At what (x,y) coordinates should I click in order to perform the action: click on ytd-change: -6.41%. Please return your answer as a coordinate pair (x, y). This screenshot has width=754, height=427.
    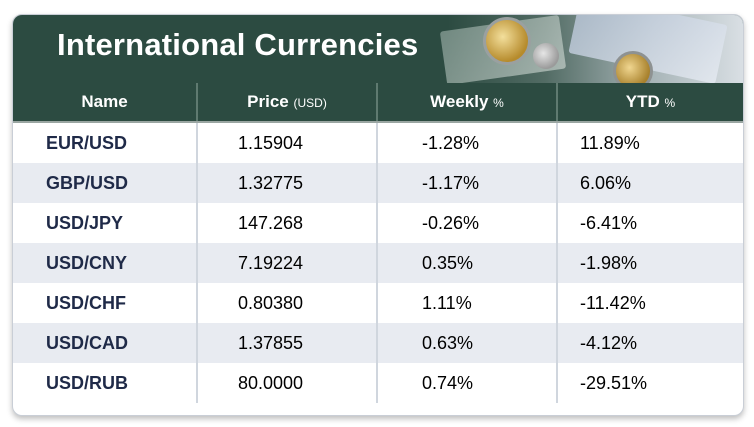
    Looking at the image, I should click on (649, 223).